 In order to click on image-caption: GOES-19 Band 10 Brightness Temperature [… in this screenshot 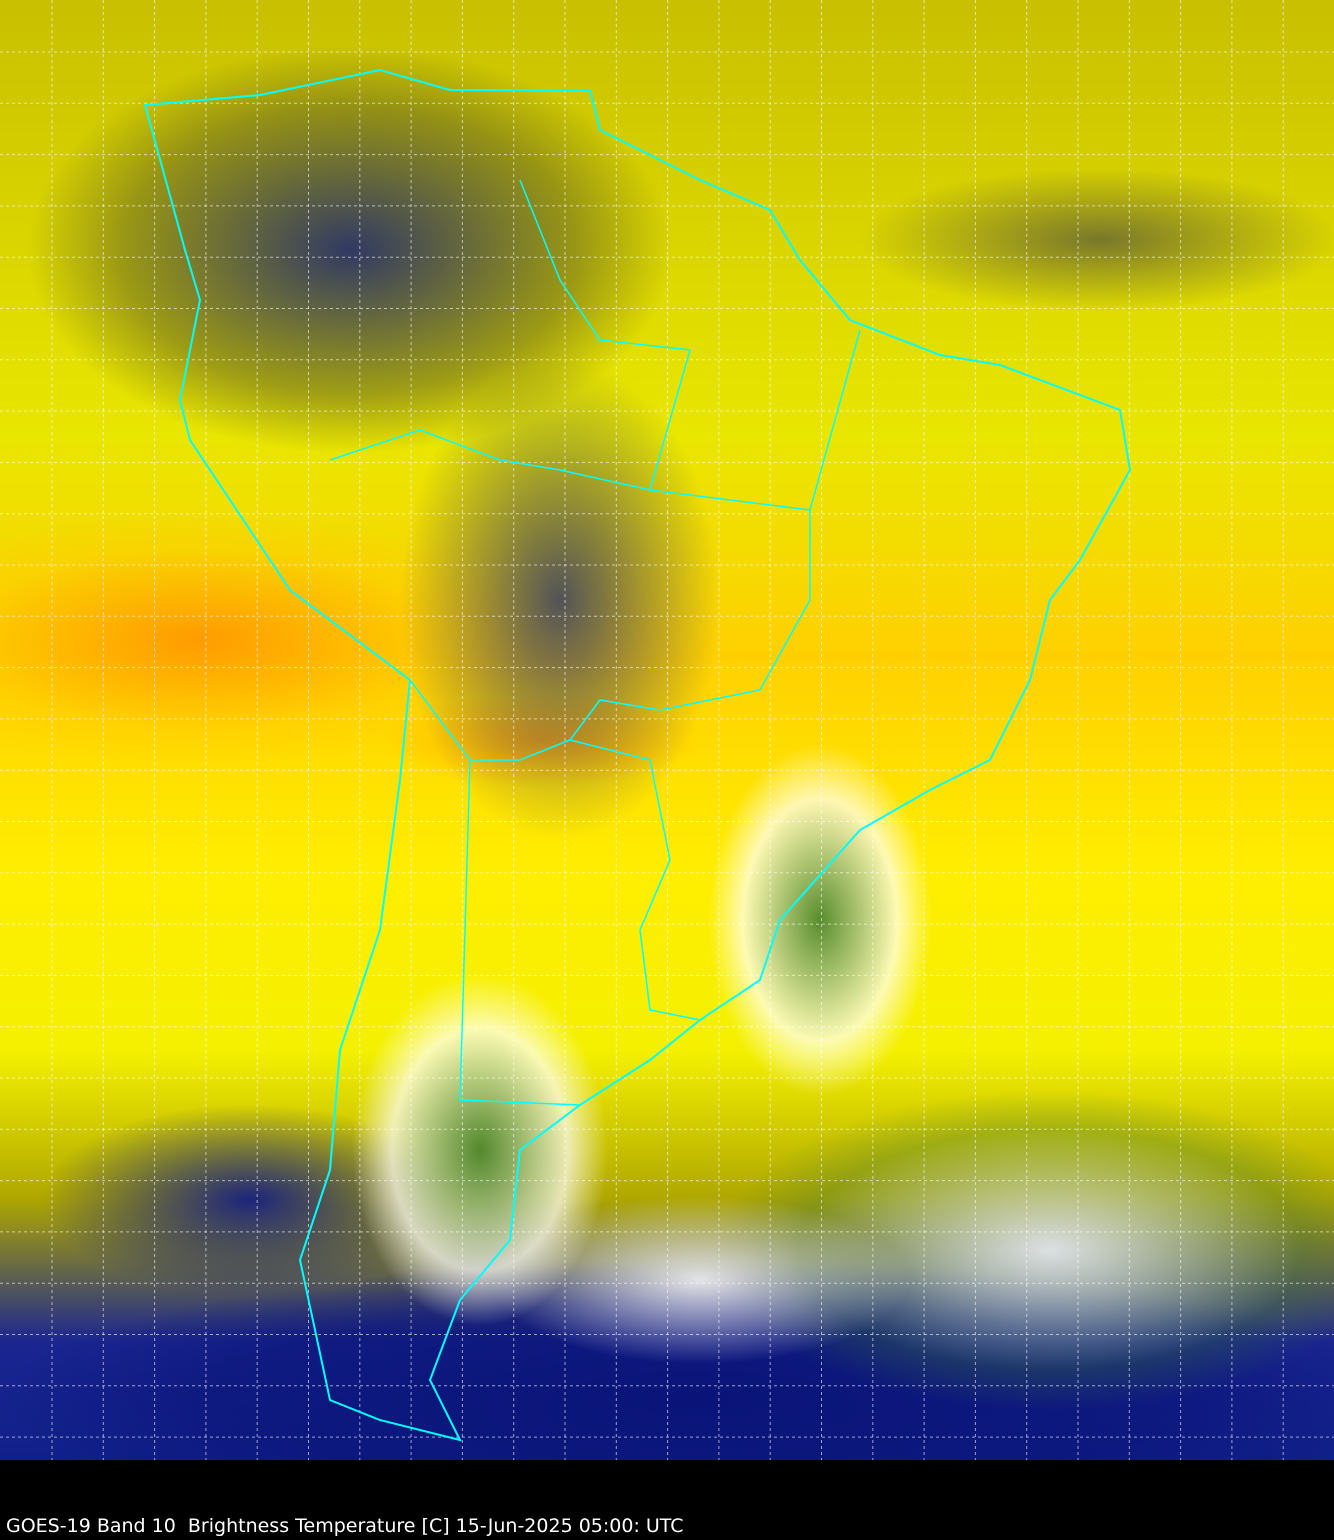, I will do `click(345, 1526)`.